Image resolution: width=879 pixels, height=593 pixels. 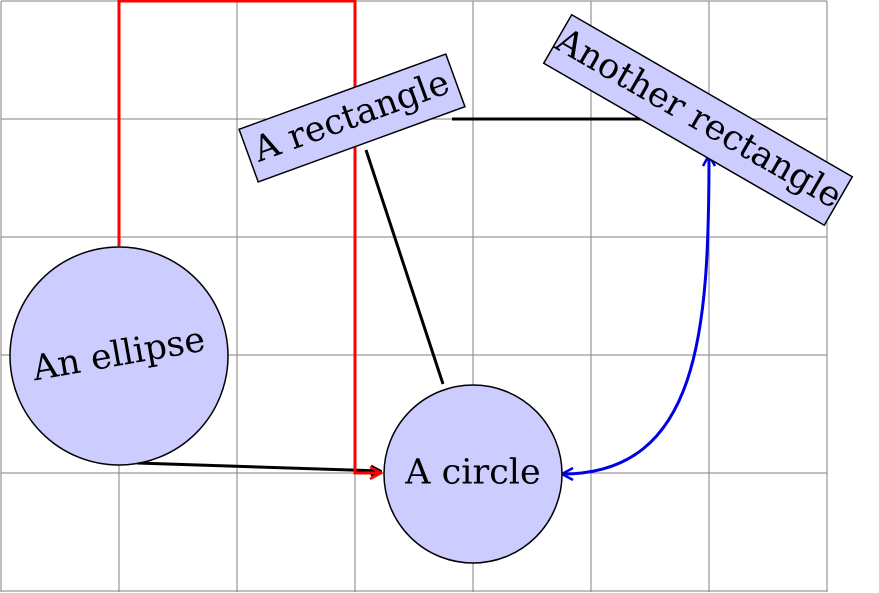 I want to click on edge-ellipse-to-circle-arrow, so click(x=258, y=466).